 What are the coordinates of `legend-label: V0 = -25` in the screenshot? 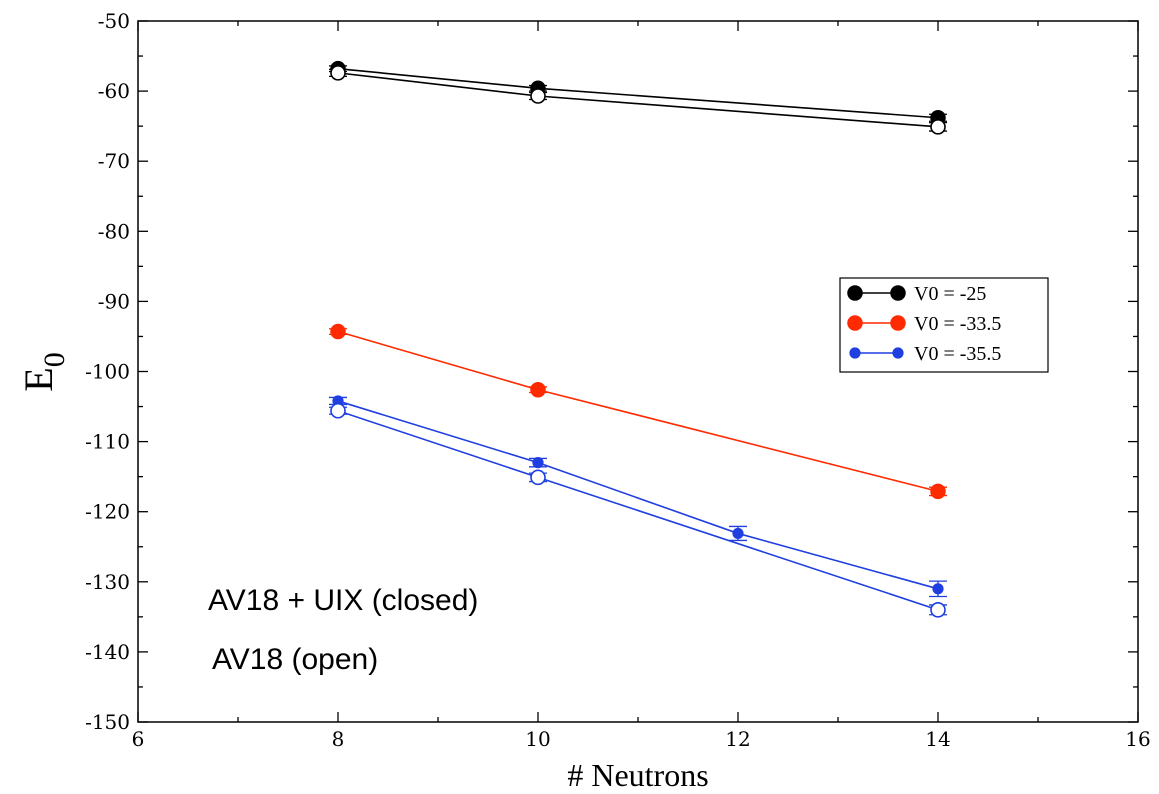 It's located at (950, 294).